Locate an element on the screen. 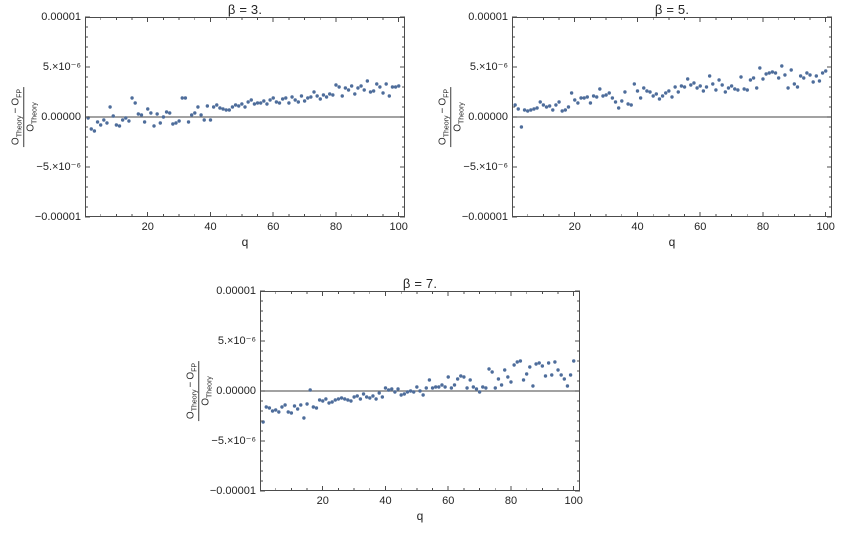 This screenshot has height=535, width=850. y-tick-label: −0.00001 is located at coordinates (57, 216).